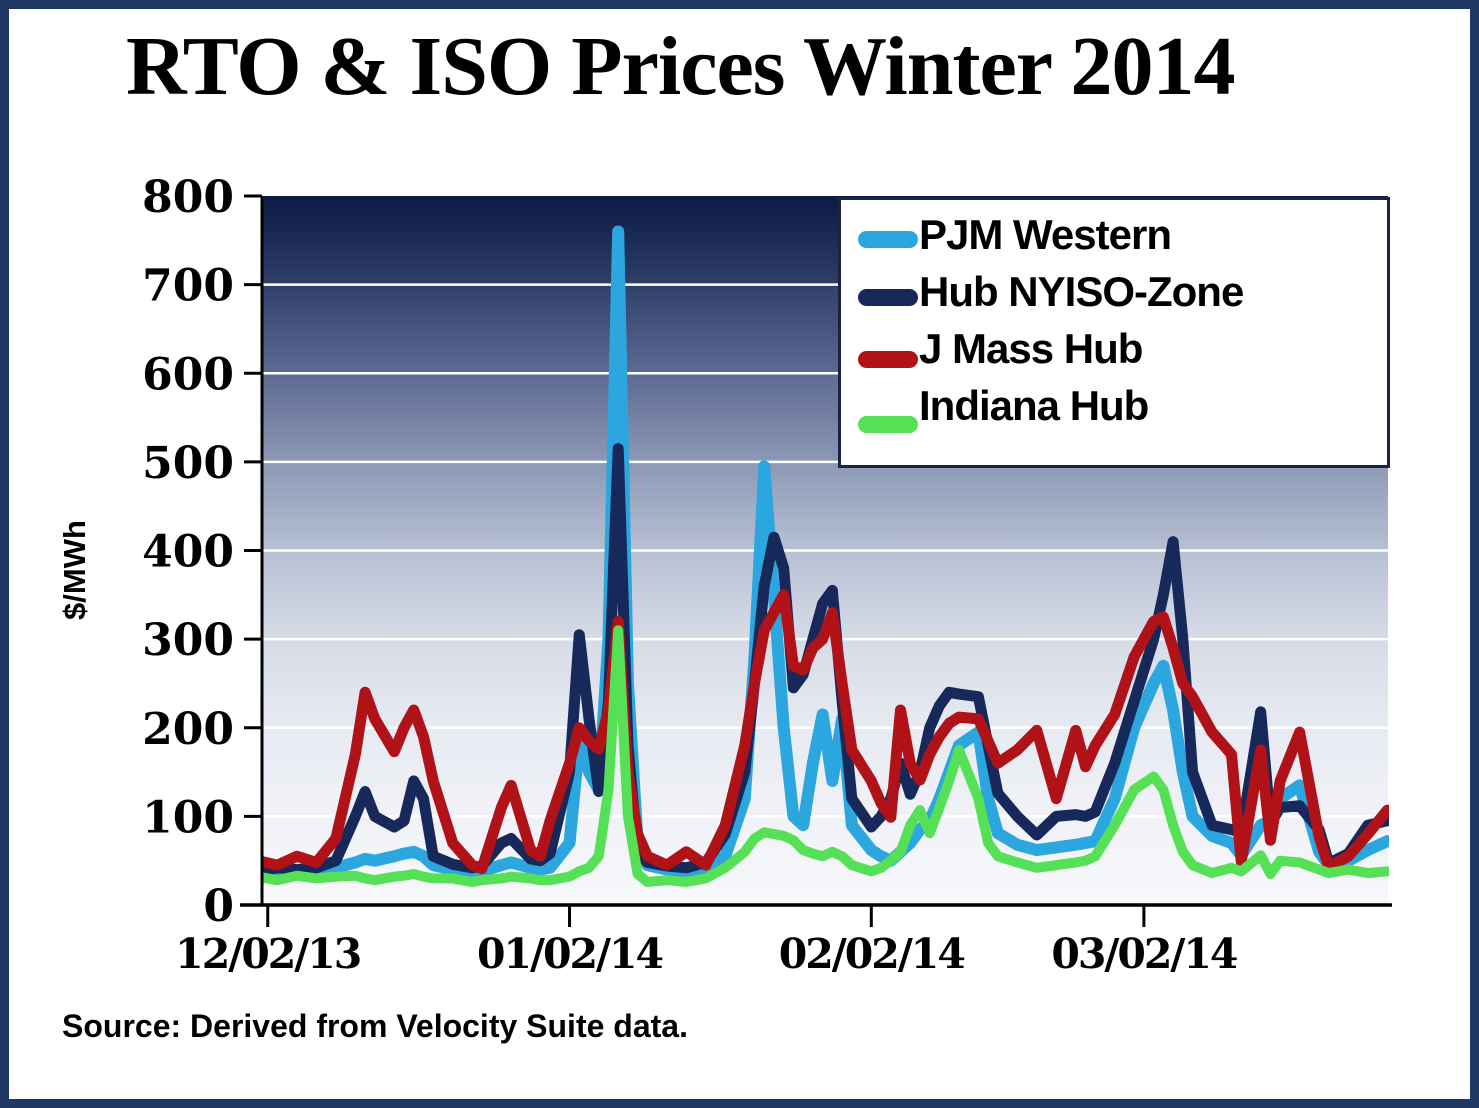 This screenshot has width=1479, height=1108. Describe the element at coordinates (888, 239) in the screenshot. I see `pjm-western-hub-line-swatch` at that location.